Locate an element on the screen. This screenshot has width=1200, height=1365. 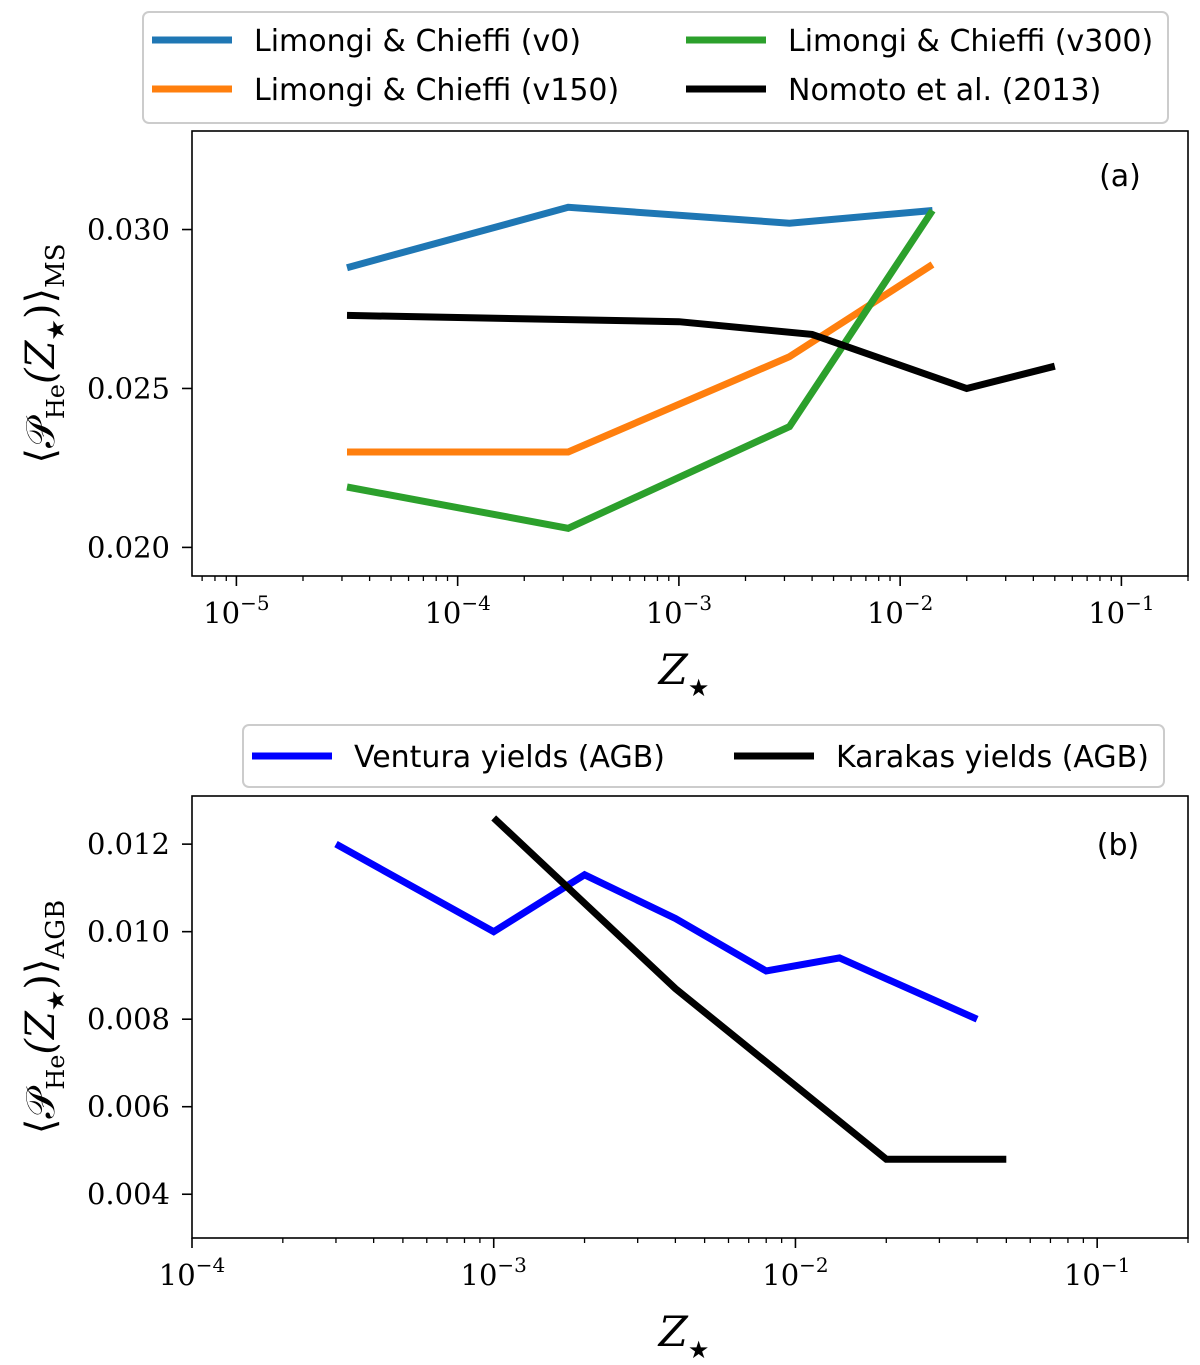
y-tick-label: 0.025 is located at coordinates (128, 388).